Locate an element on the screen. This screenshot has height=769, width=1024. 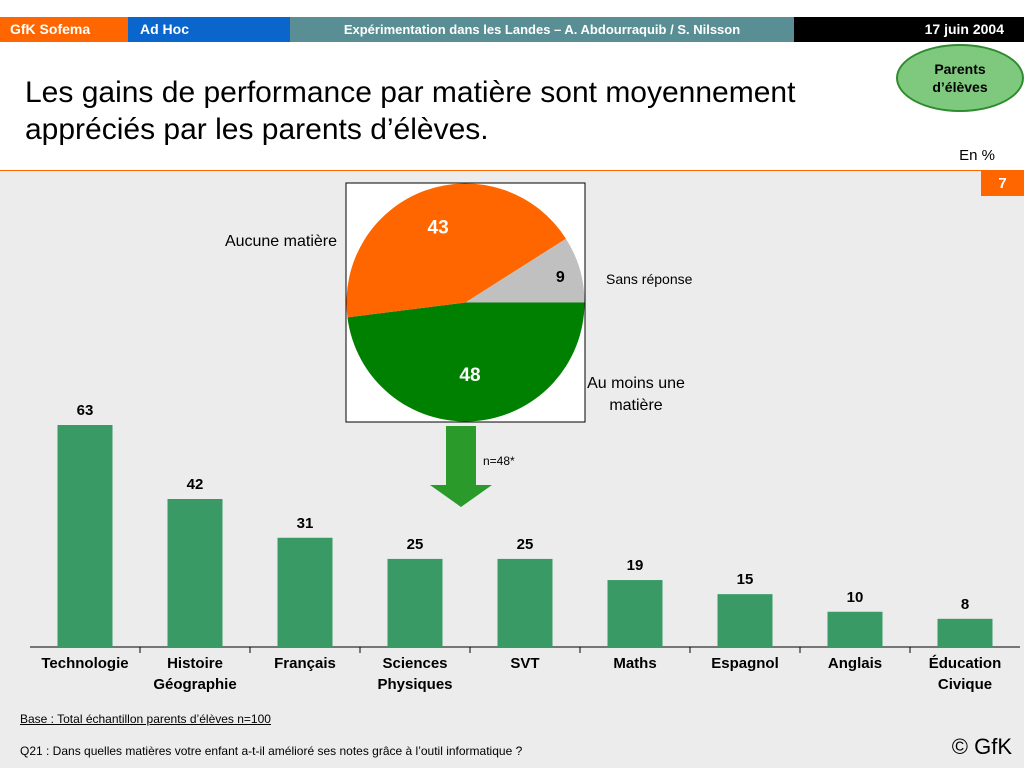
category-label: Technologie is located at coordinates (84, 663).